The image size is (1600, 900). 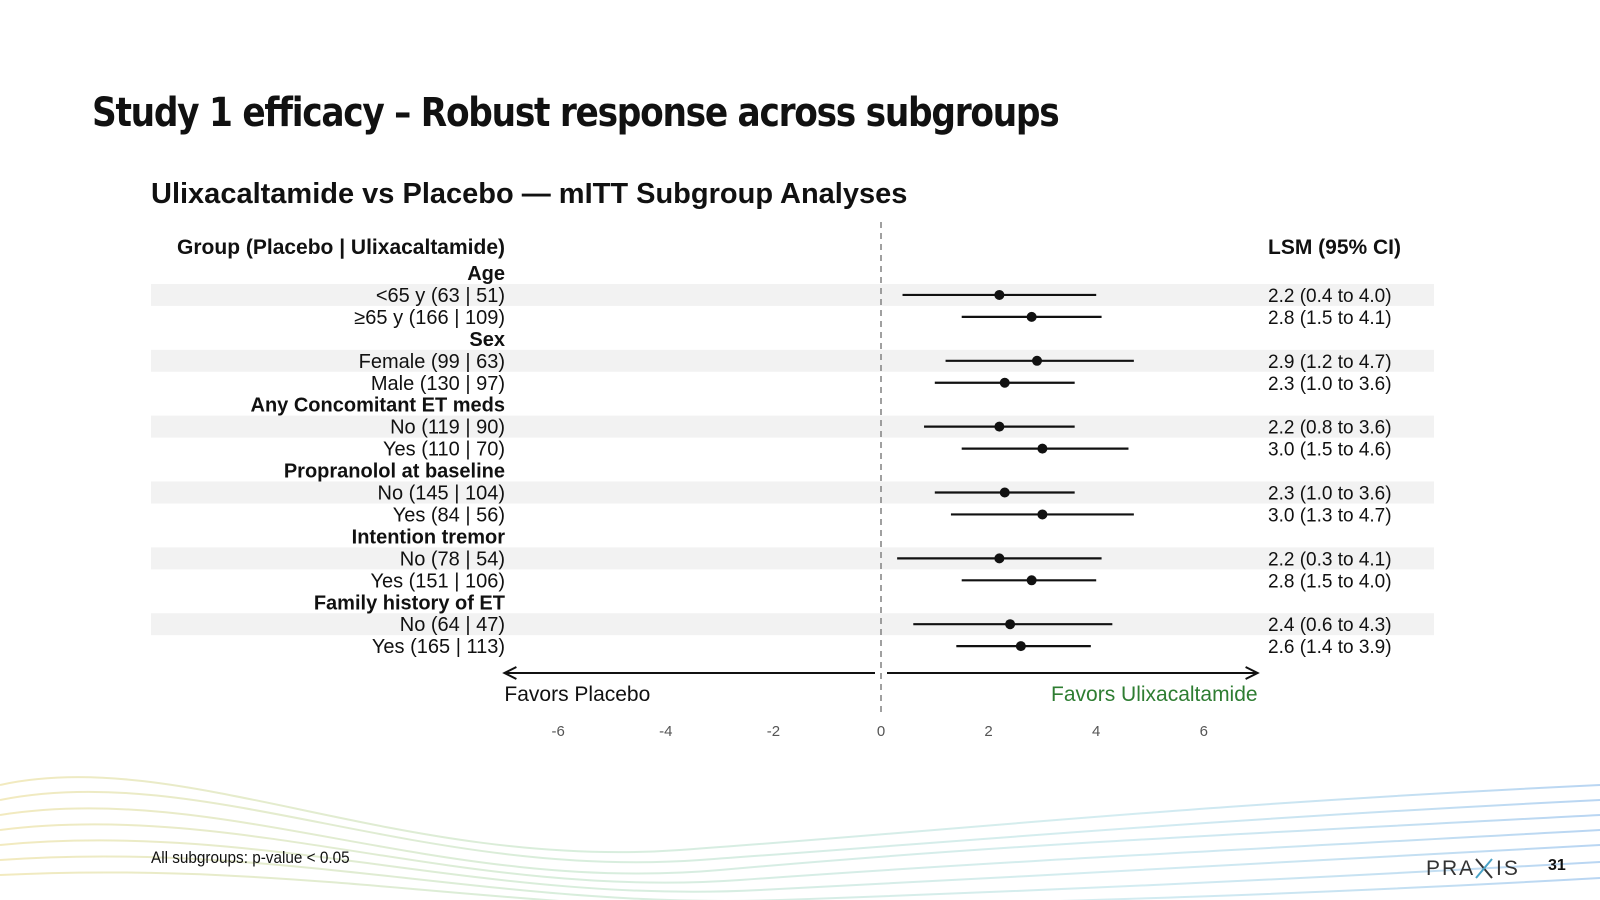 What do you see at coordinates (452, 625) in the screenshot?
I see `subgroup-label: No (64 | 47)` at bounding box center [452, 625].